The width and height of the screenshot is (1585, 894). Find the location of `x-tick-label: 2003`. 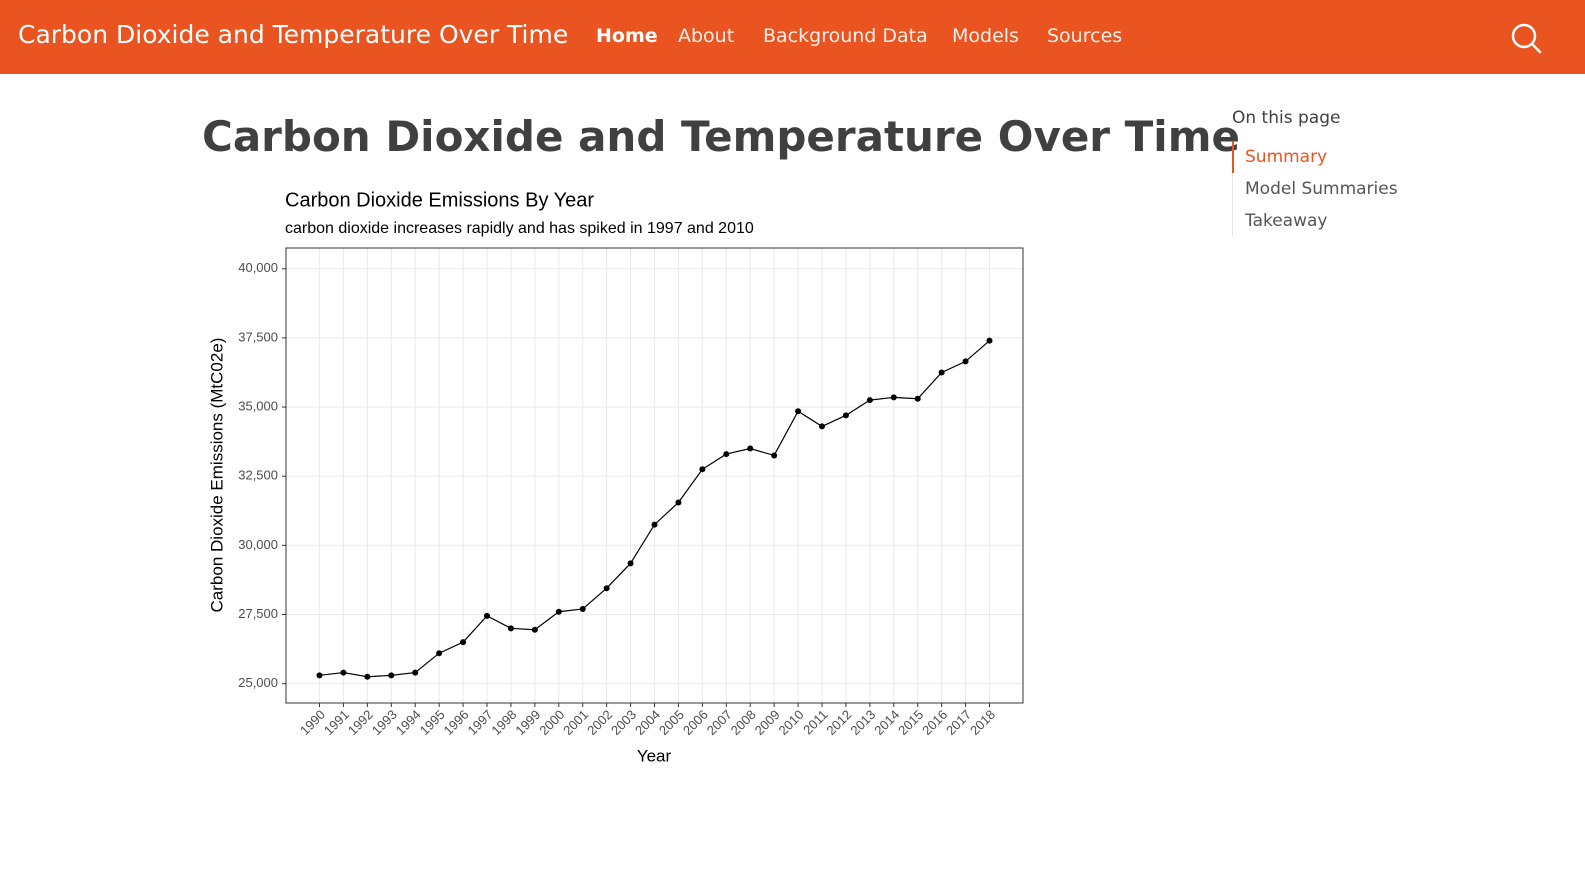

x-tick-label: 2003 is located at coordinates (623, 722).